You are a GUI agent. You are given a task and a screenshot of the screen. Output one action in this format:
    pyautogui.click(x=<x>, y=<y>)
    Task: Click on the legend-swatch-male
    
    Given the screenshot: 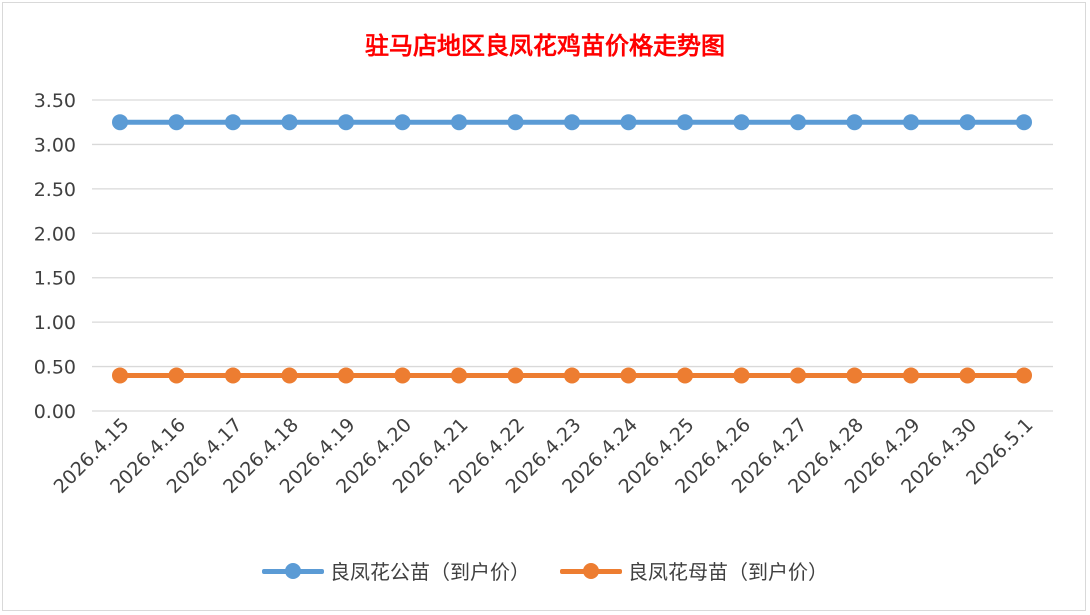 What is the action you would take?
    pyautogui.click(x=293, y=571)
    